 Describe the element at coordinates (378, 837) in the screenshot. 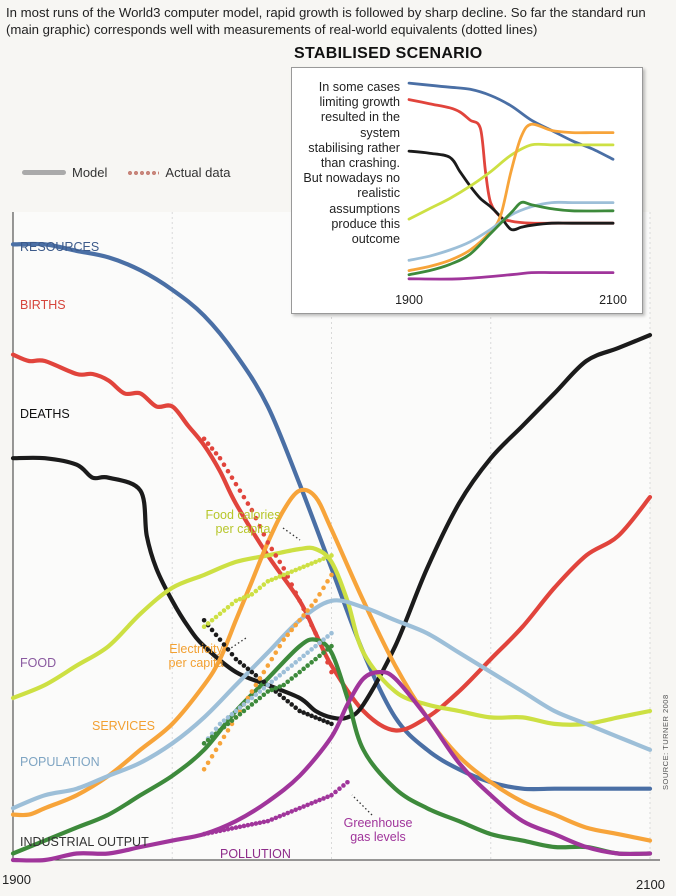

I see `annotation-line: gas levels` at that location.